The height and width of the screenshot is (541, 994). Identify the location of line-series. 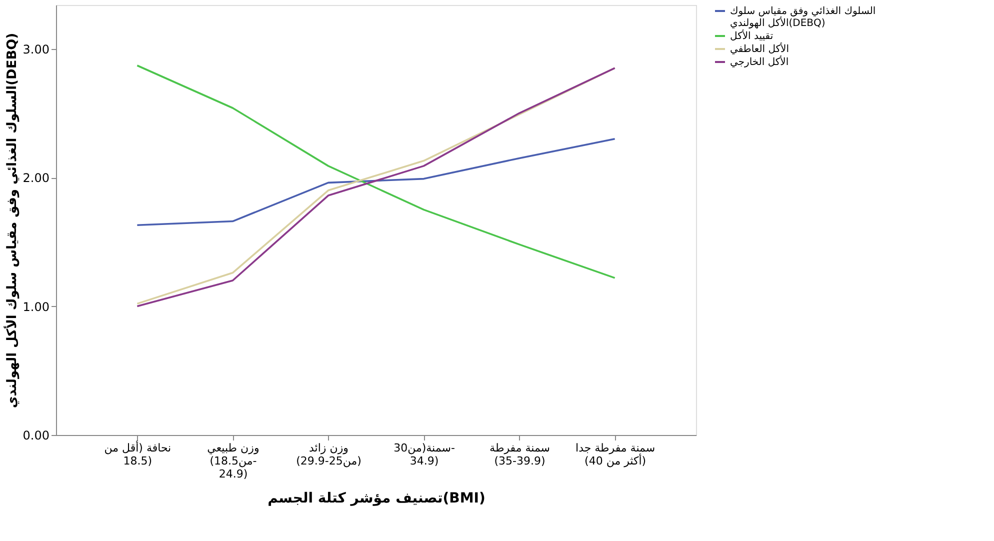
(376, 182).